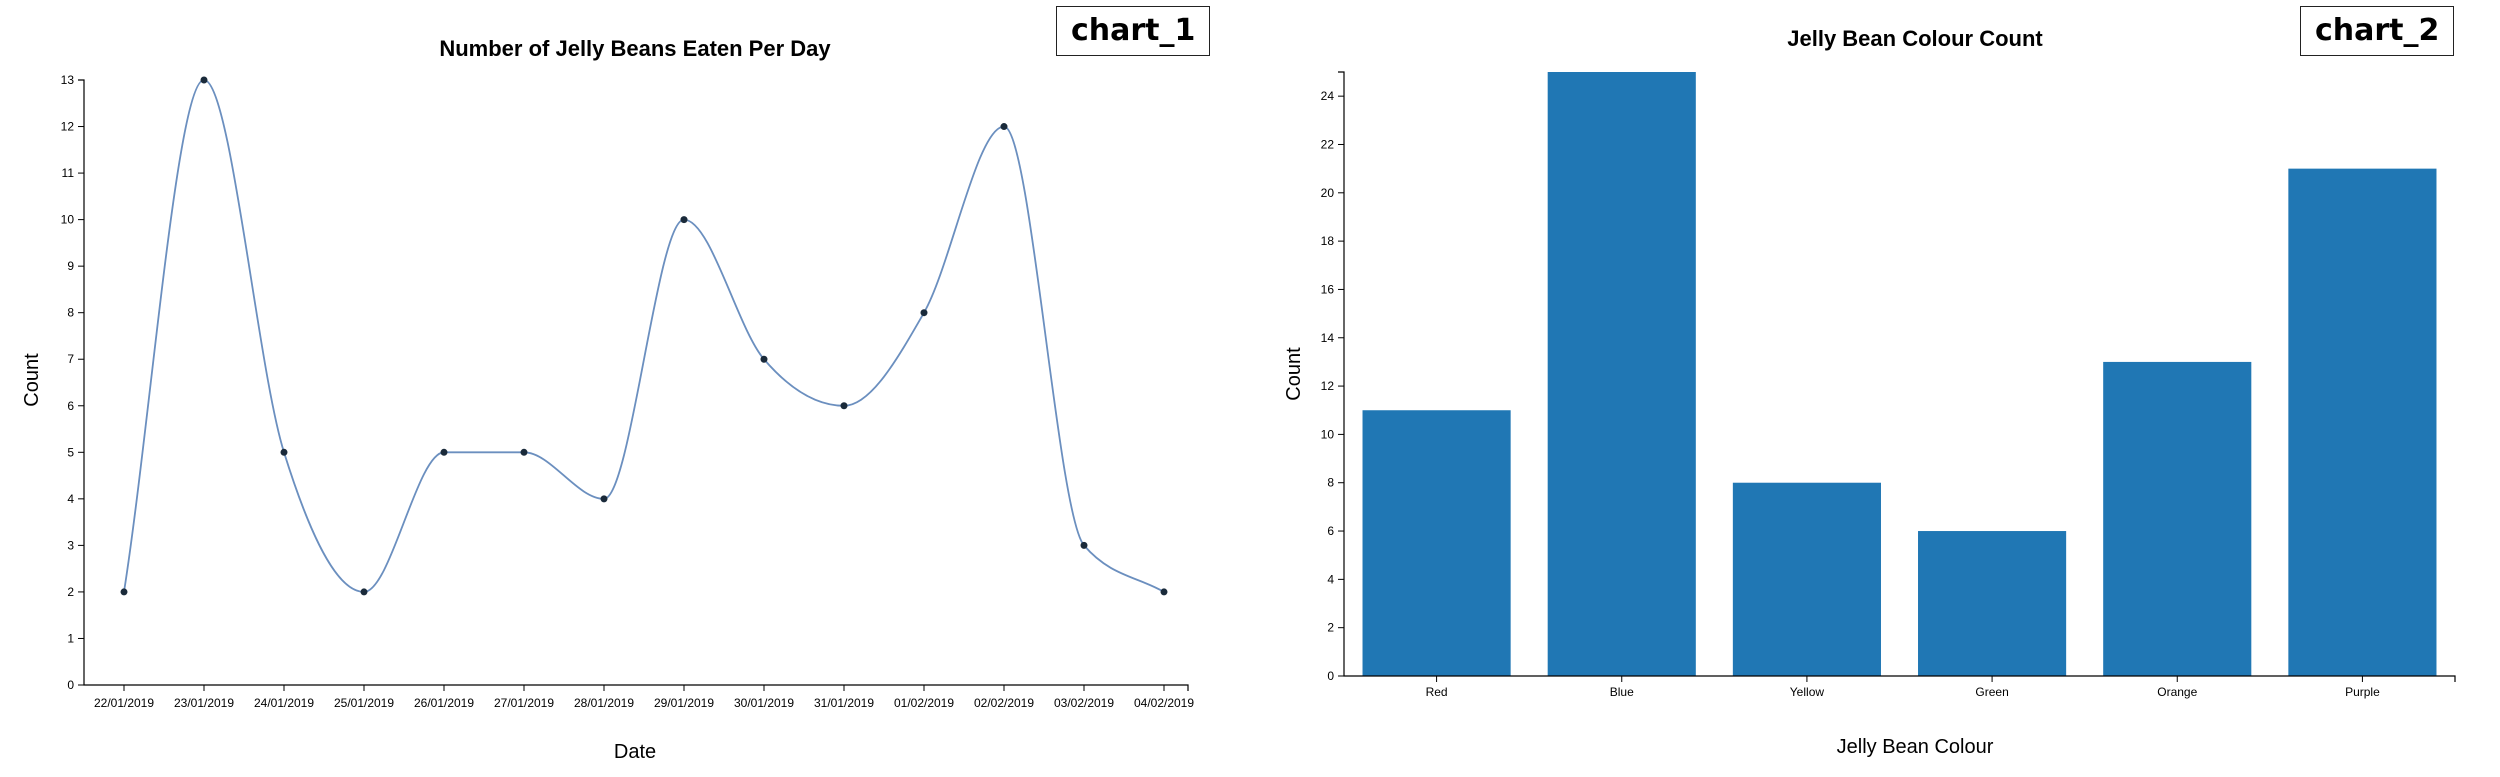  What do you see at coordinates (1328, 386) in the screenshot?
I see `chart-2-y-tick-label: 12` at bounding box center [1328, 386].